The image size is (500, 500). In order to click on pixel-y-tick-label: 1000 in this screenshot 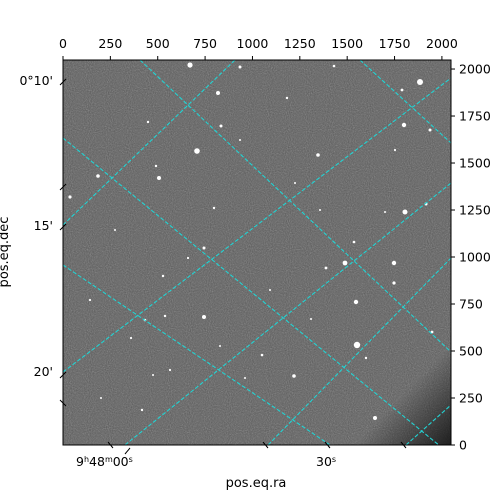, I will do `click(475, 257)`.